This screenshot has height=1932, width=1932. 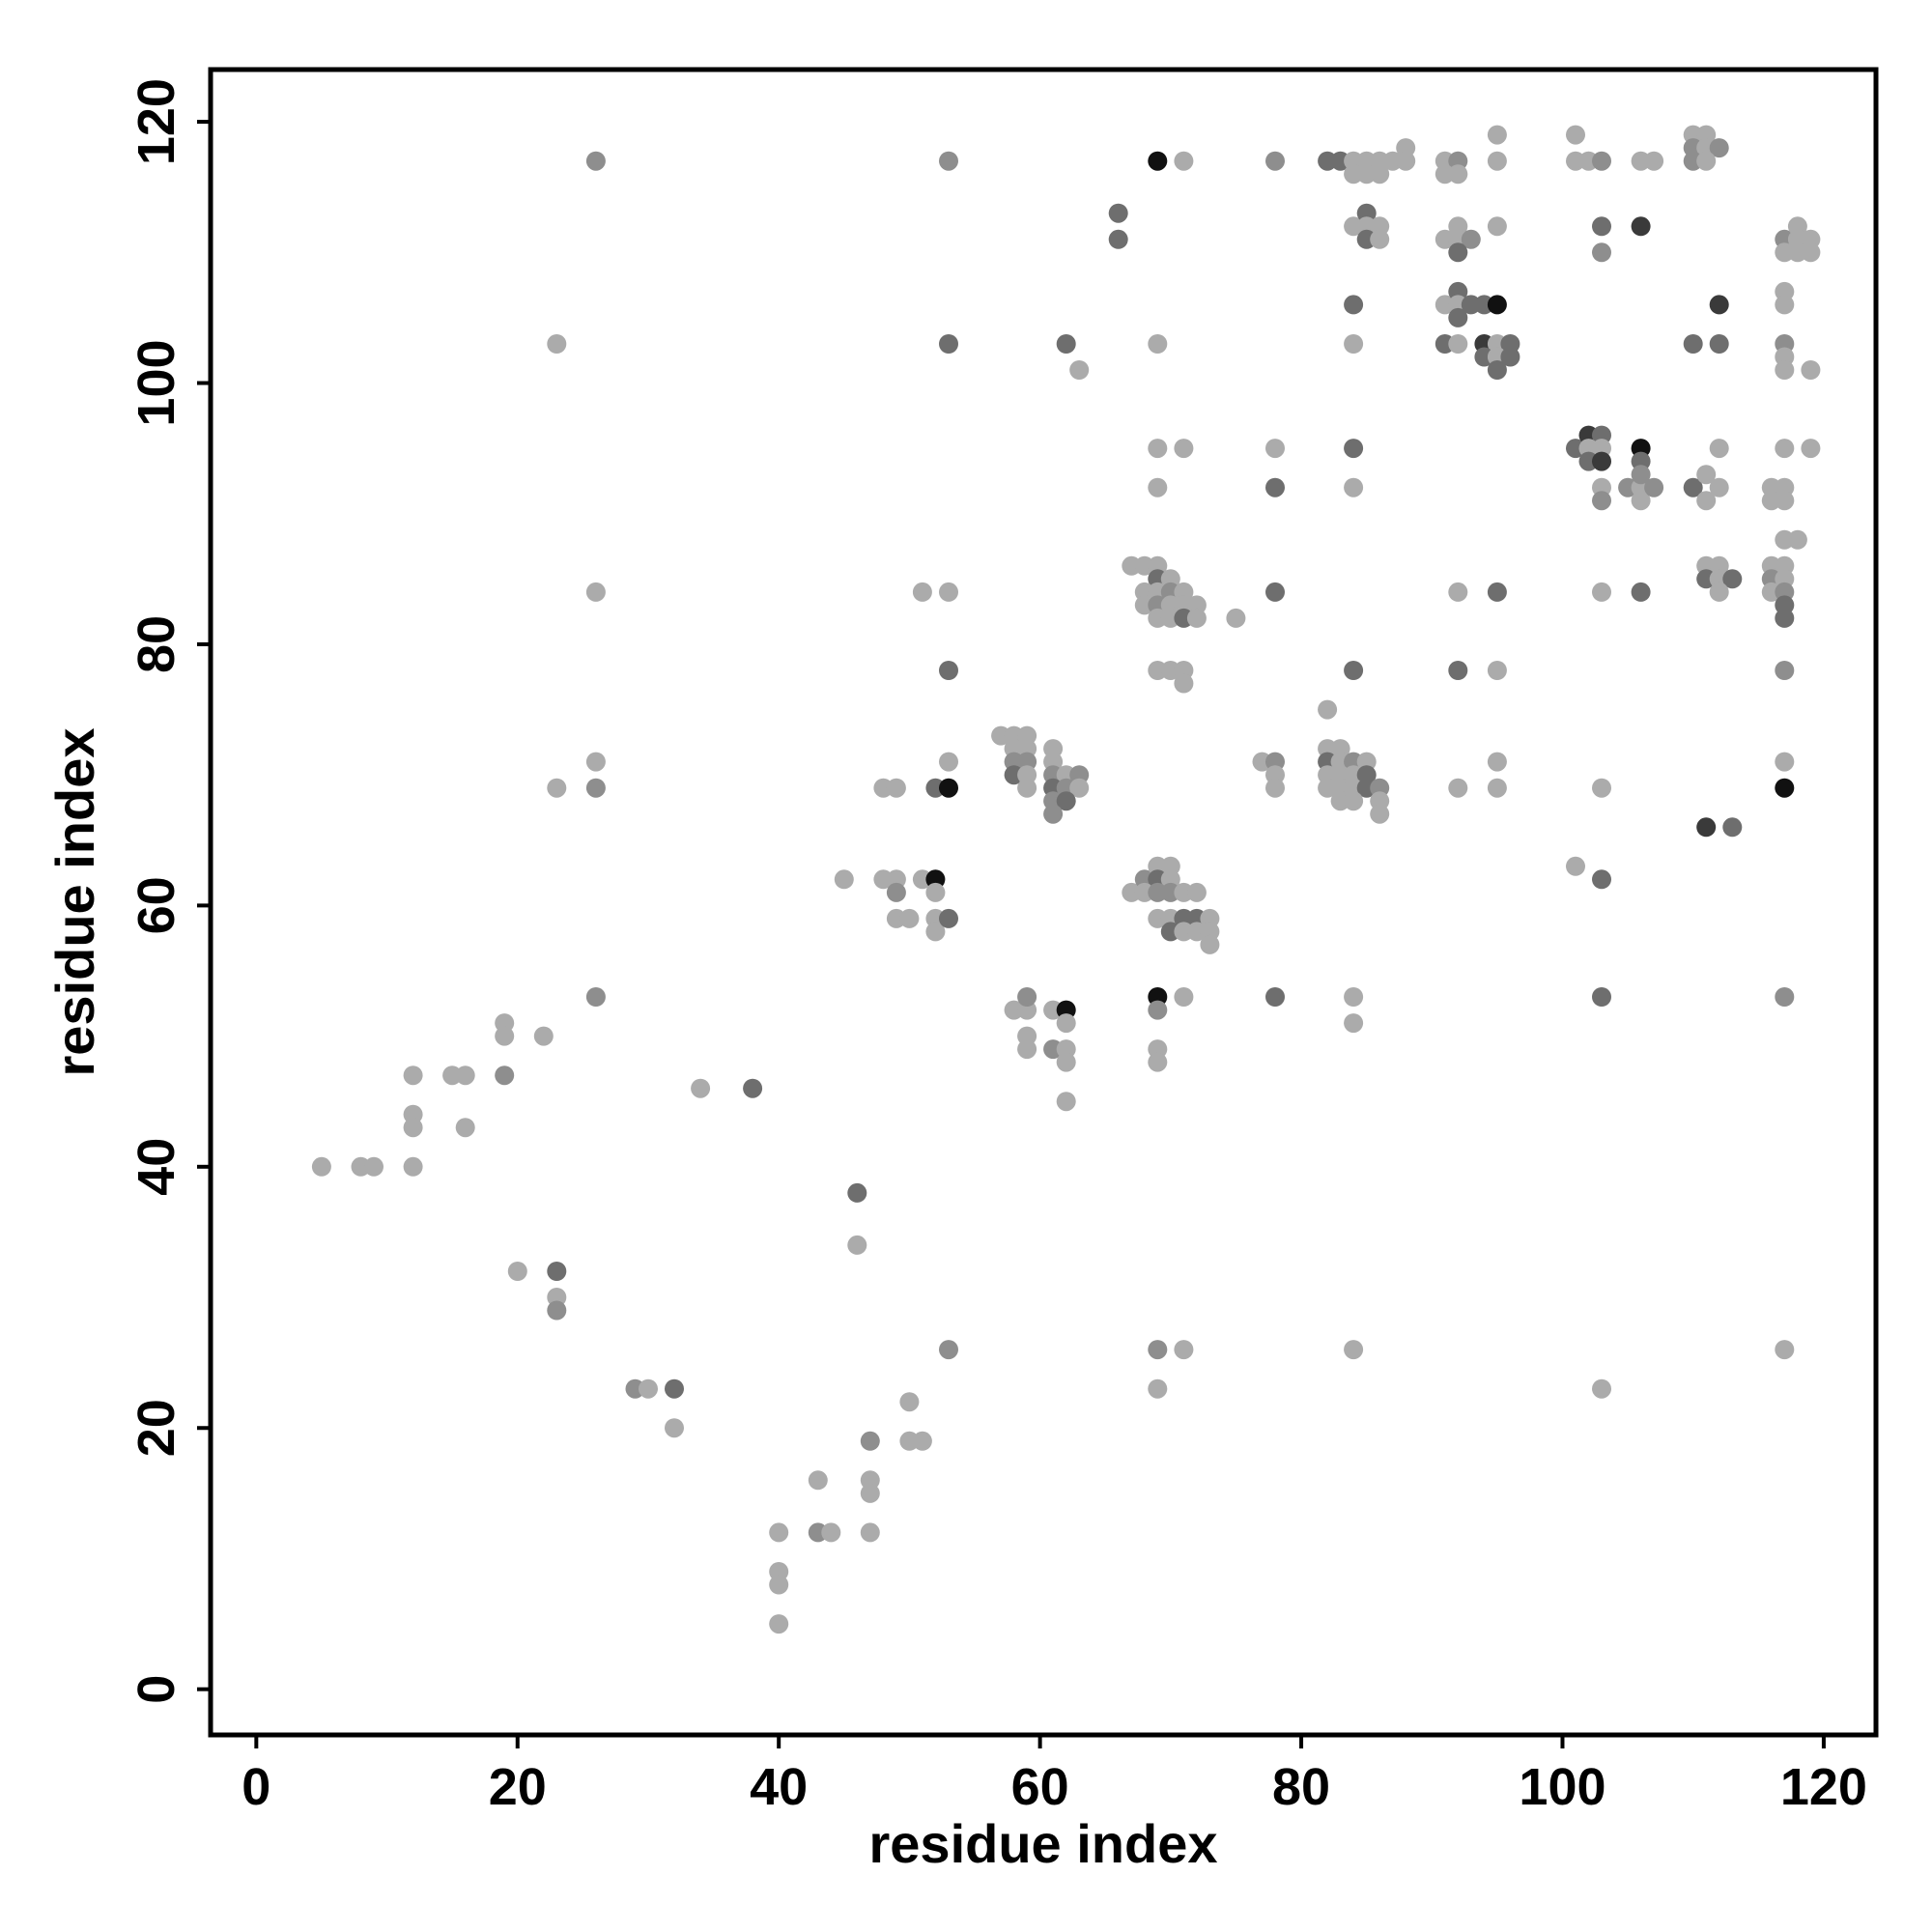 What do you see at coordinates (74, 901) in the screenshot?
I see `y-axis-title: residue index` at bounding box center [74, 901].